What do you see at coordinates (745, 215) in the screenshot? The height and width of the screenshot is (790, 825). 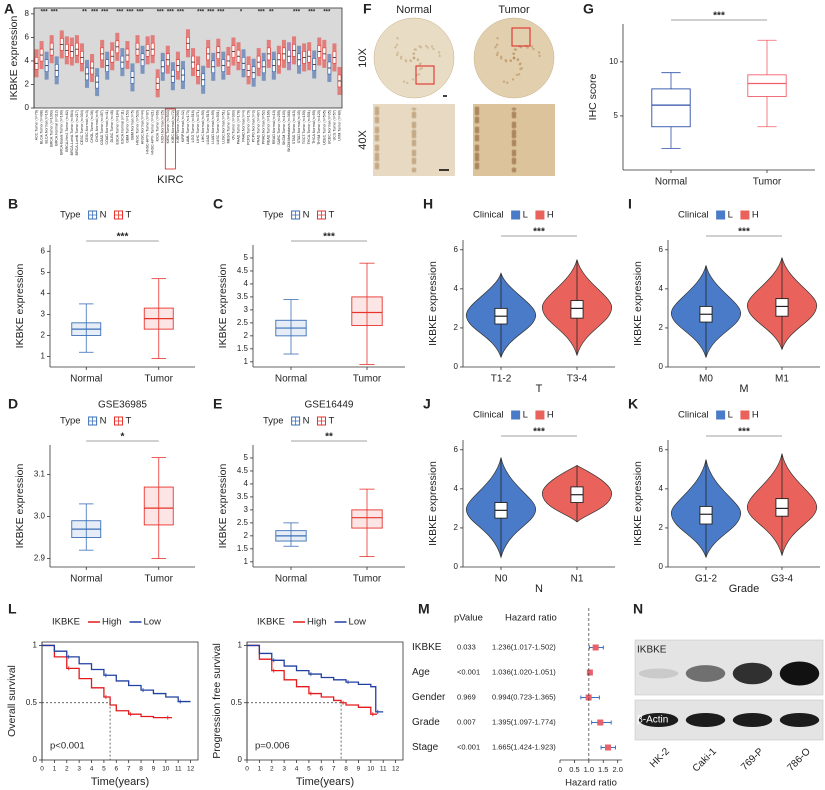 I see `legend-swatch` at bounding box center [745, 215].